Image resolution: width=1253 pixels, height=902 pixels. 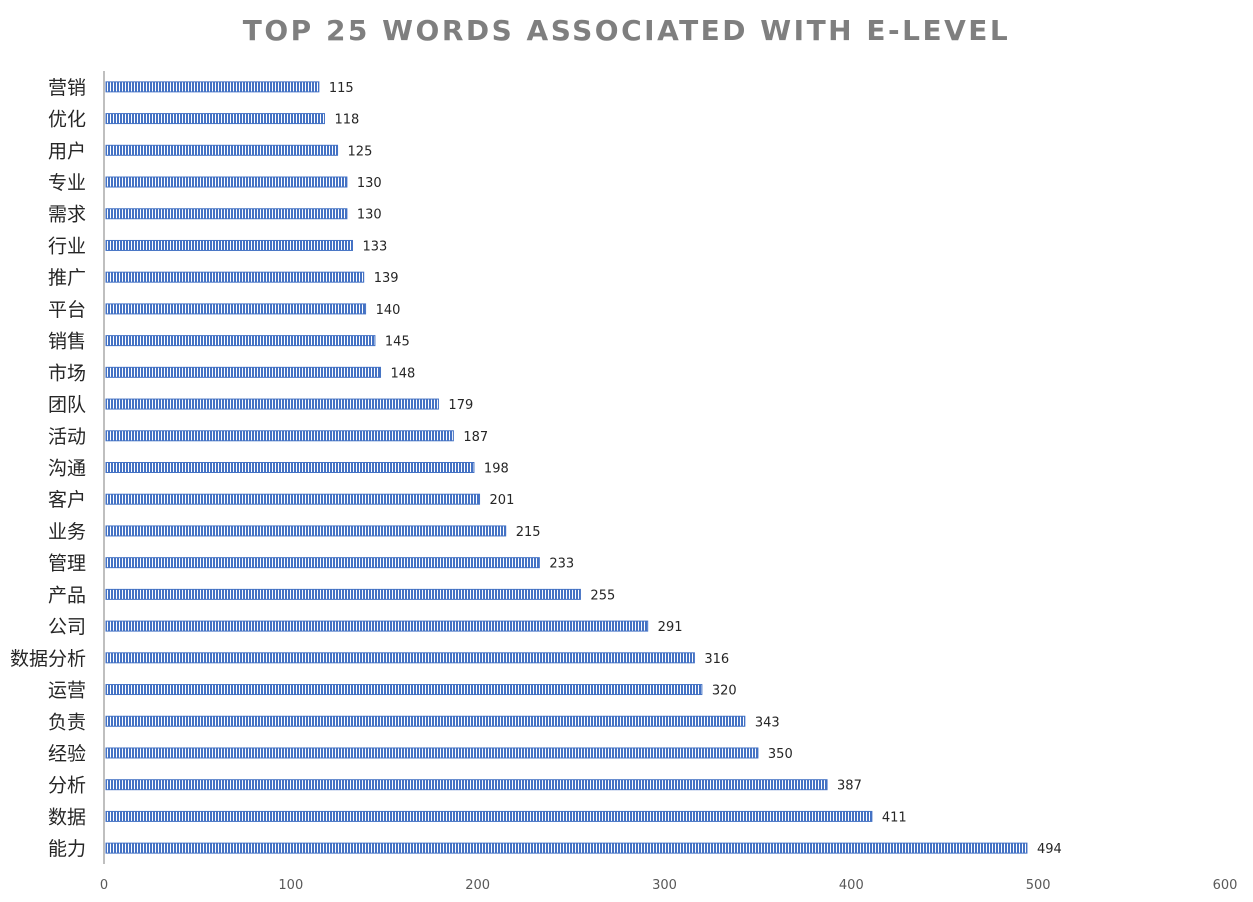 I want to click on category-label: 专业, so click(x=67, y=183).